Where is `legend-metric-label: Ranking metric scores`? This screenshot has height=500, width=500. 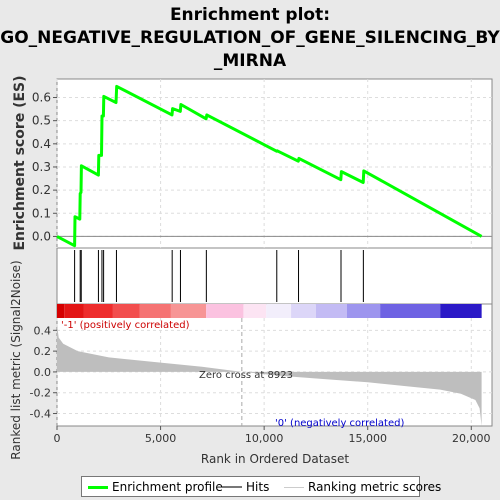 legend-metric-label: Ranking metric scores is located at coordinates (375, 487).